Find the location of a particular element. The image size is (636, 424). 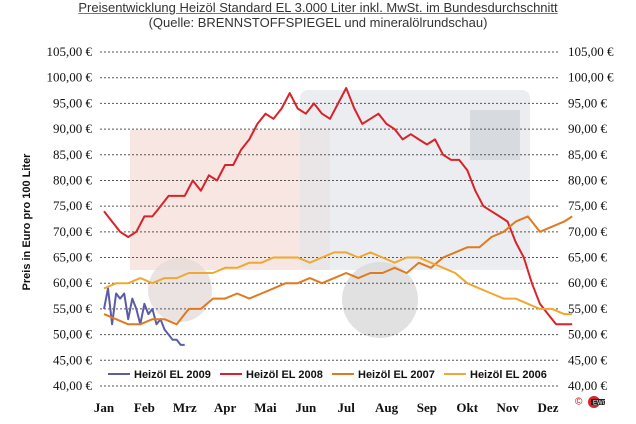

x-tick-label: Mrz is located at coordinates (185, 407).